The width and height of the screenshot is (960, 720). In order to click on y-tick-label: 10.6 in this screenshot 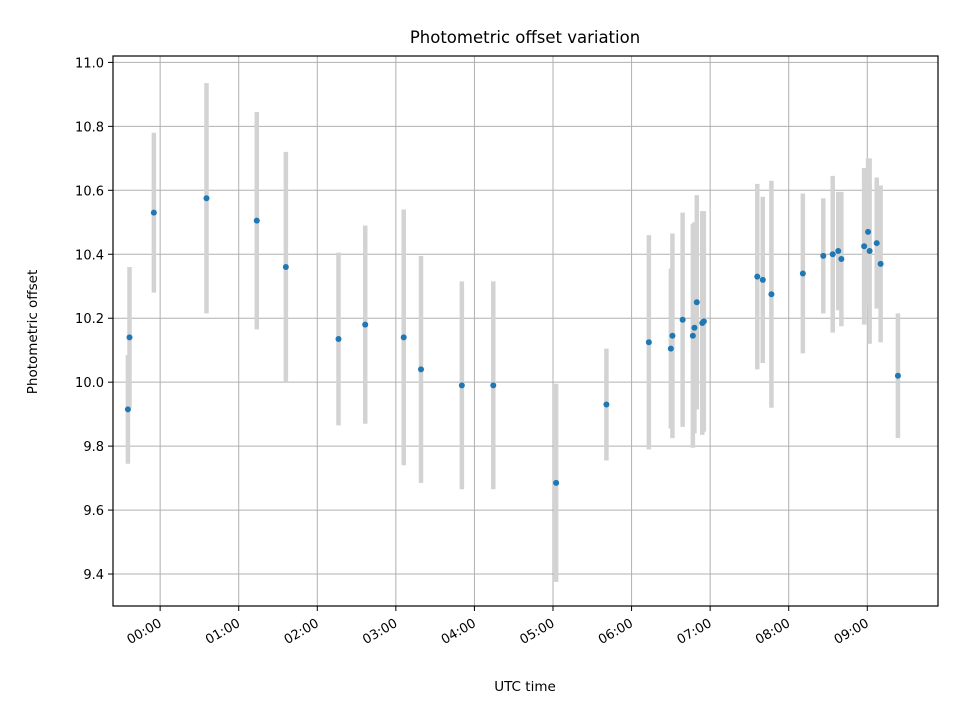, I will do `click(89, 191)`.